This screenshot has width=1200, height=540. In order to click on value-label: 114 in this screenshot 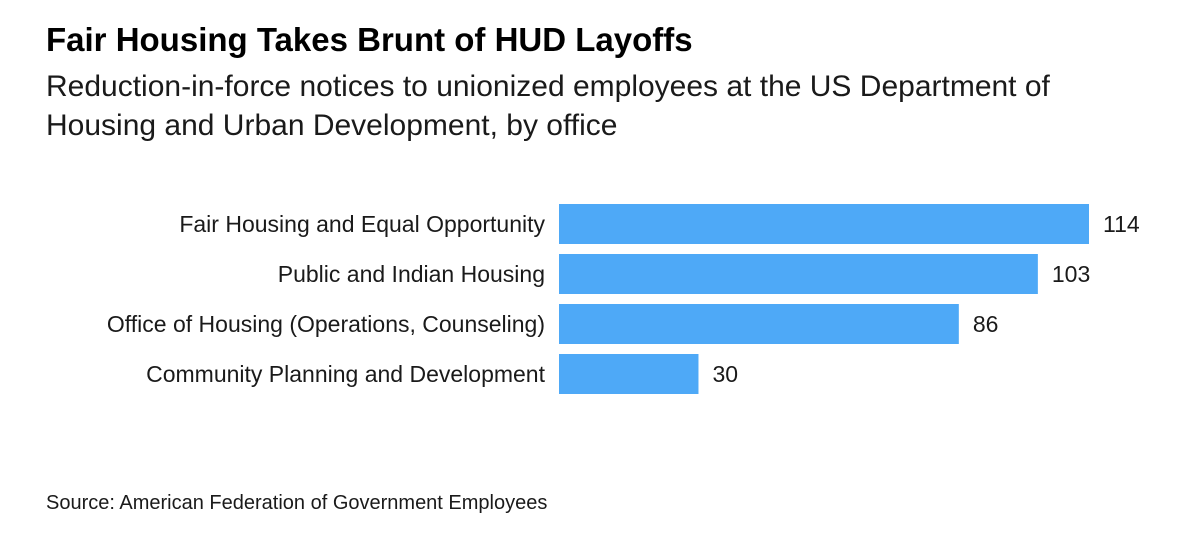, I will do `click(1121, 224)`.